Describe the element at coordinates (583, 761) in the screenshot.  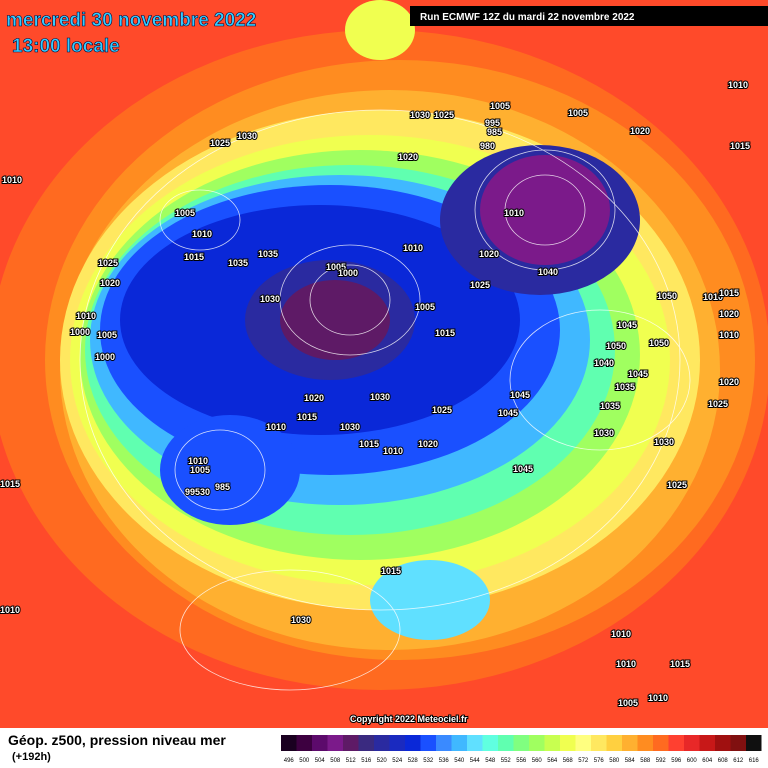
I see `legend-label: 572` at that location.